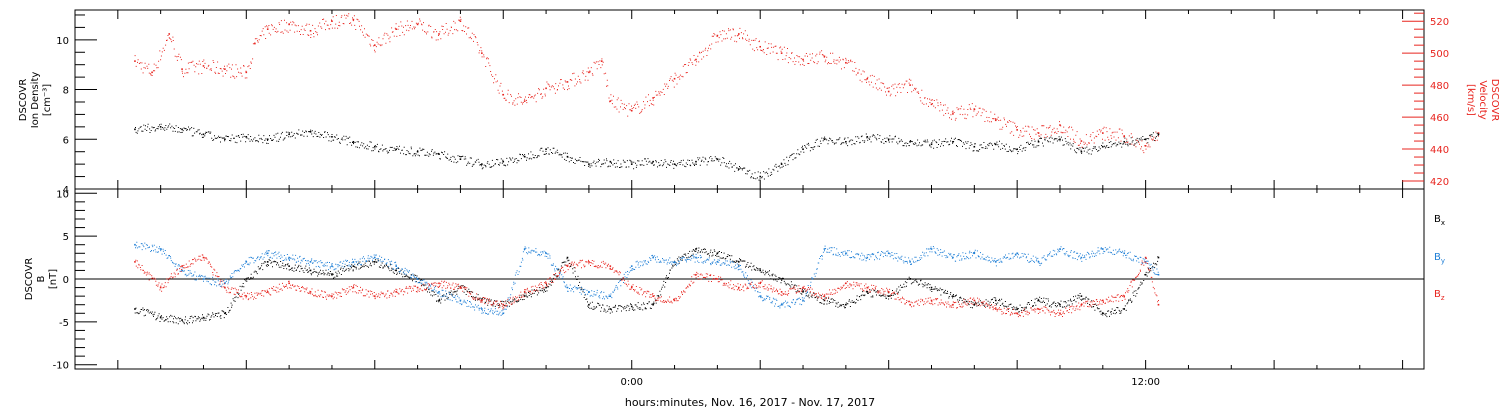 This screenshot has height=410, width=1500. I want to click on b-tick-label: 10, so click(62, 194).